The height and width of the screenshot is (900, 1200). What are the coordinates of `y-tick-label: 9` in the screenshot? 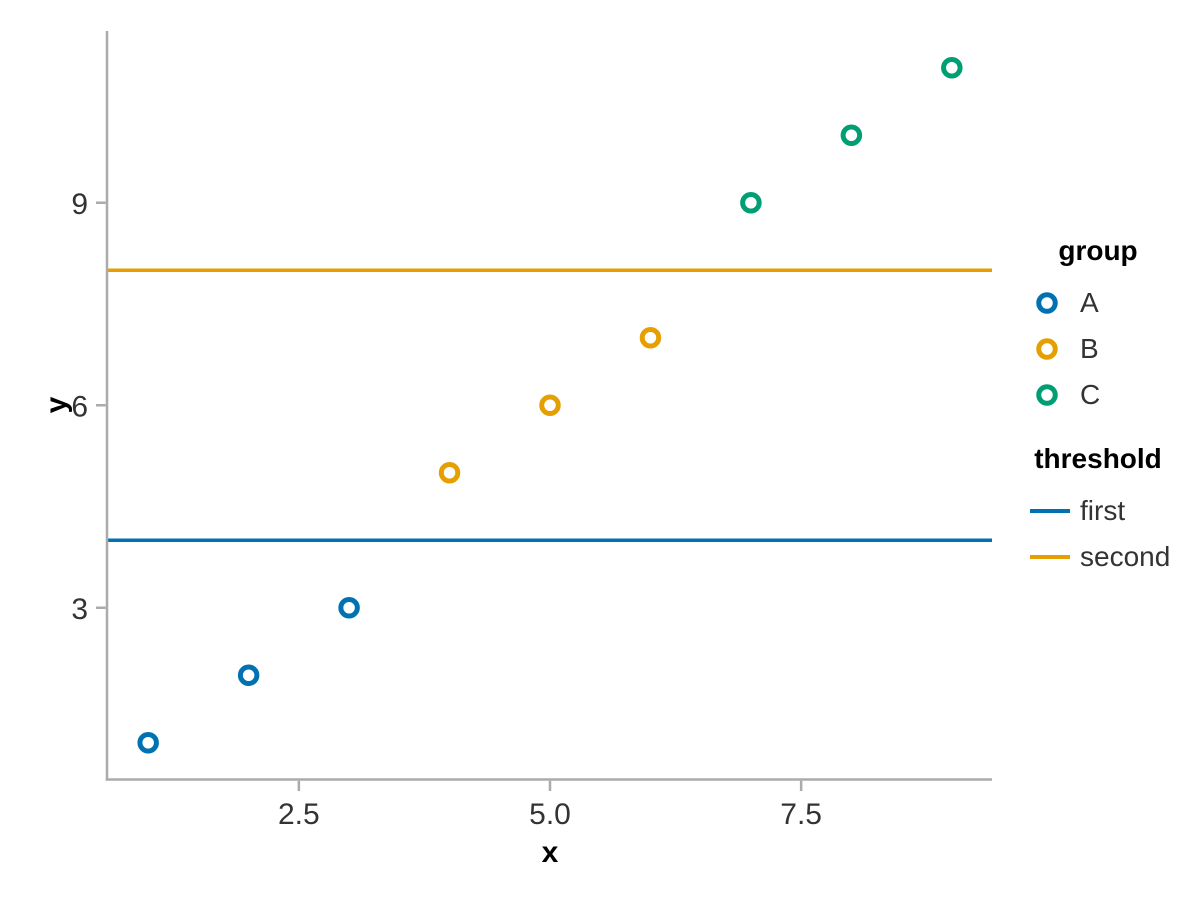 It's located at (79, 204).